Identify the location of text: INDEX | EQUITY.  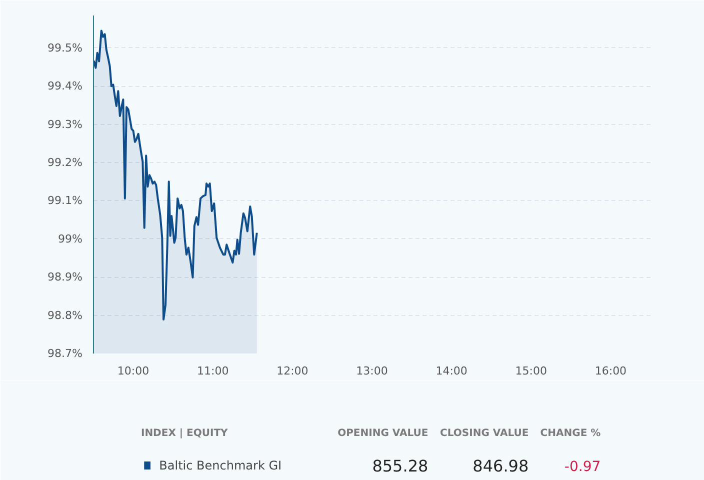
(184, 433).